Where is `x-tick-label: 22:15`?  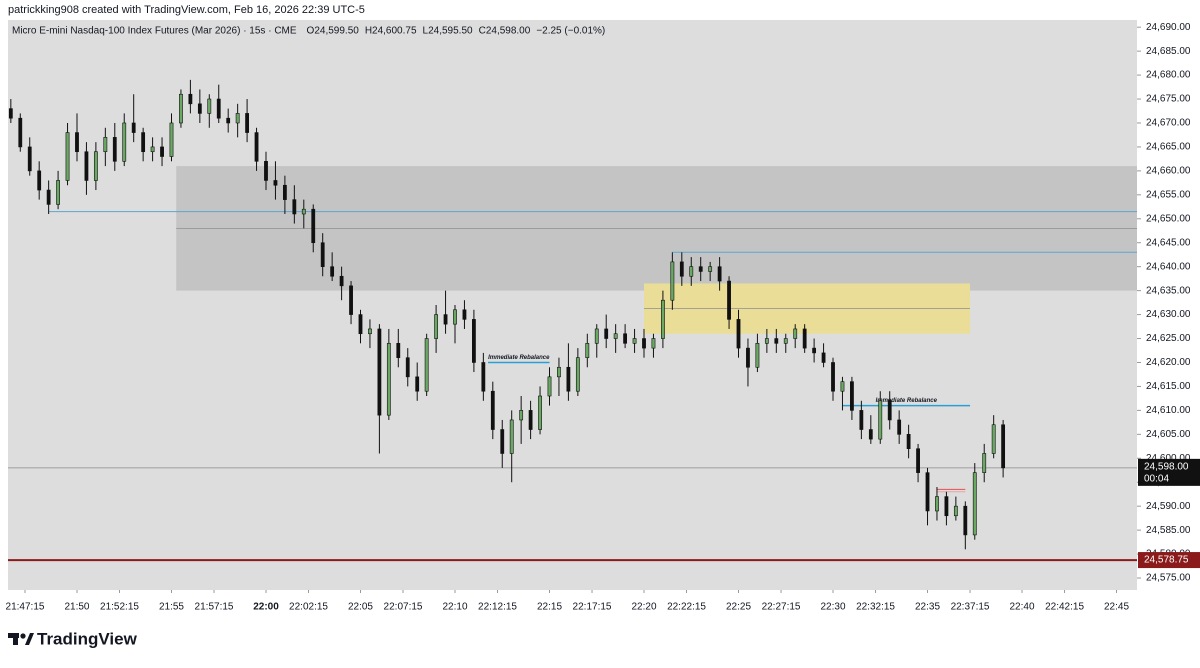 x-tick-label: 22:15 is located at coordinates (549, 607).